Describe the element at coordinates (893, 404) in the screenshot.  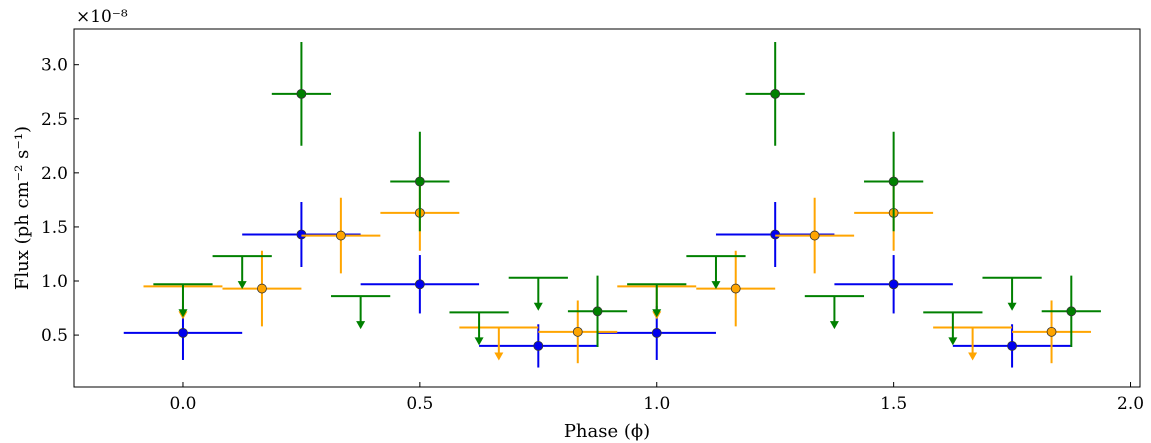
I see `x-tick-label: 1.5` at that location.